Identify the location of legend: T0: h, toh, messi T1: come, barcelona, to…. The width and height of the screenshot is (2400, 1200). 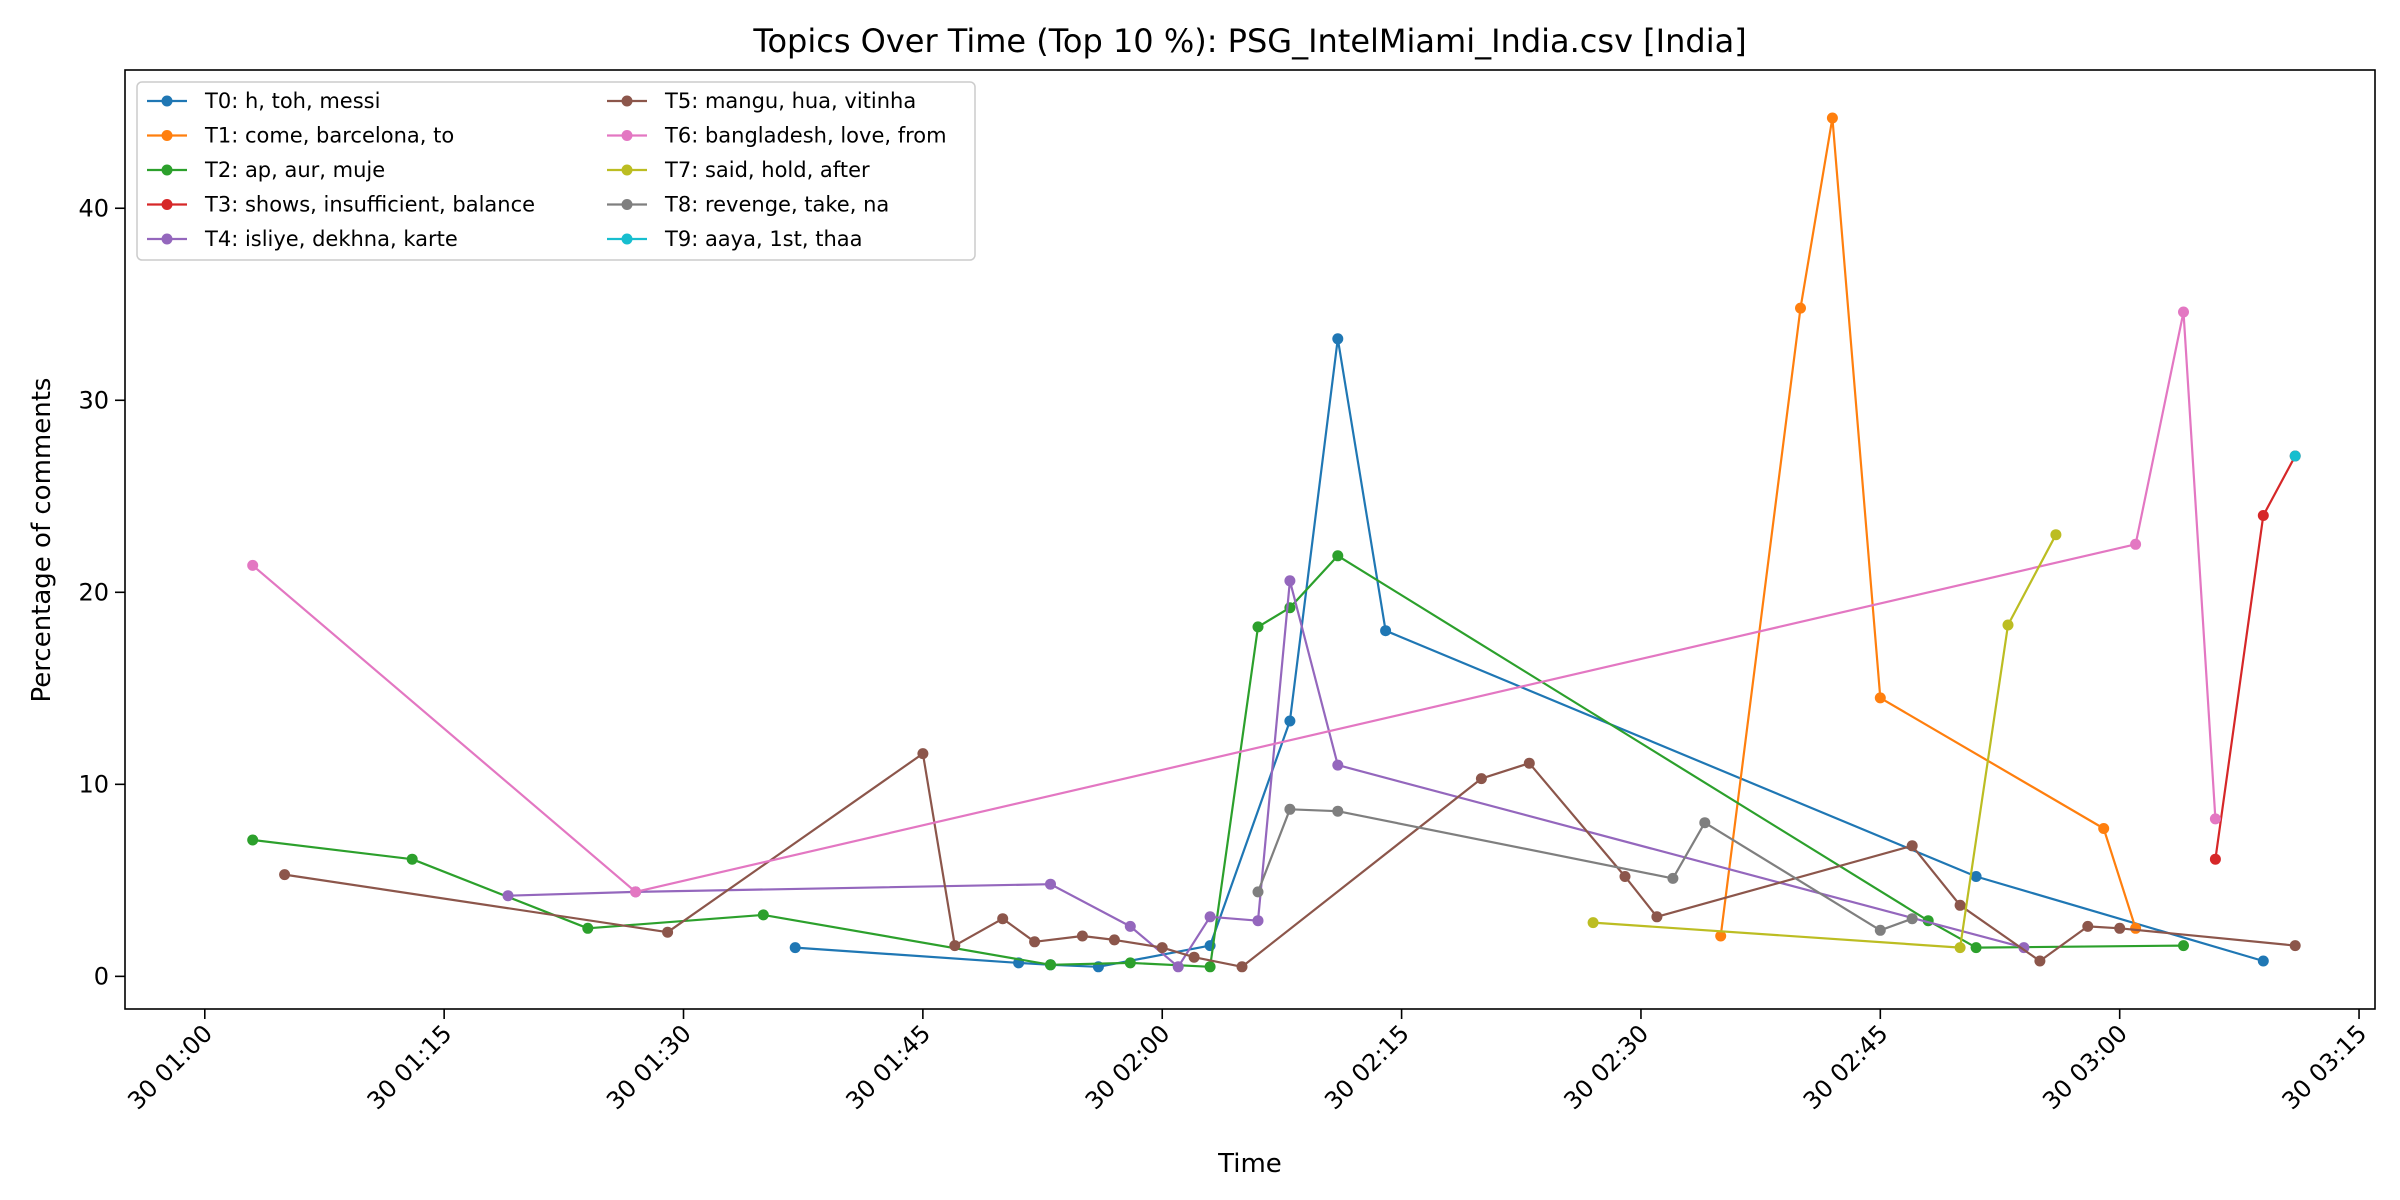
(556, 171).